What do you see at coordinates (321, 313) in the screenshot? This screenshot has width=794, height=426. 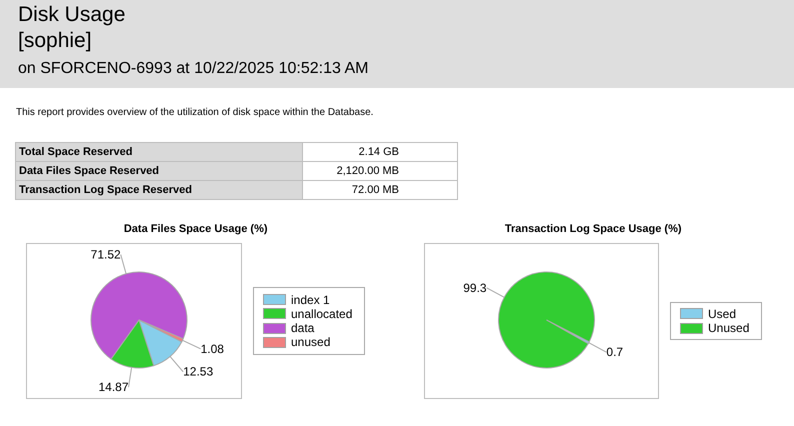 I see `legend-label: unallocated` at bounding box center [321, 313].